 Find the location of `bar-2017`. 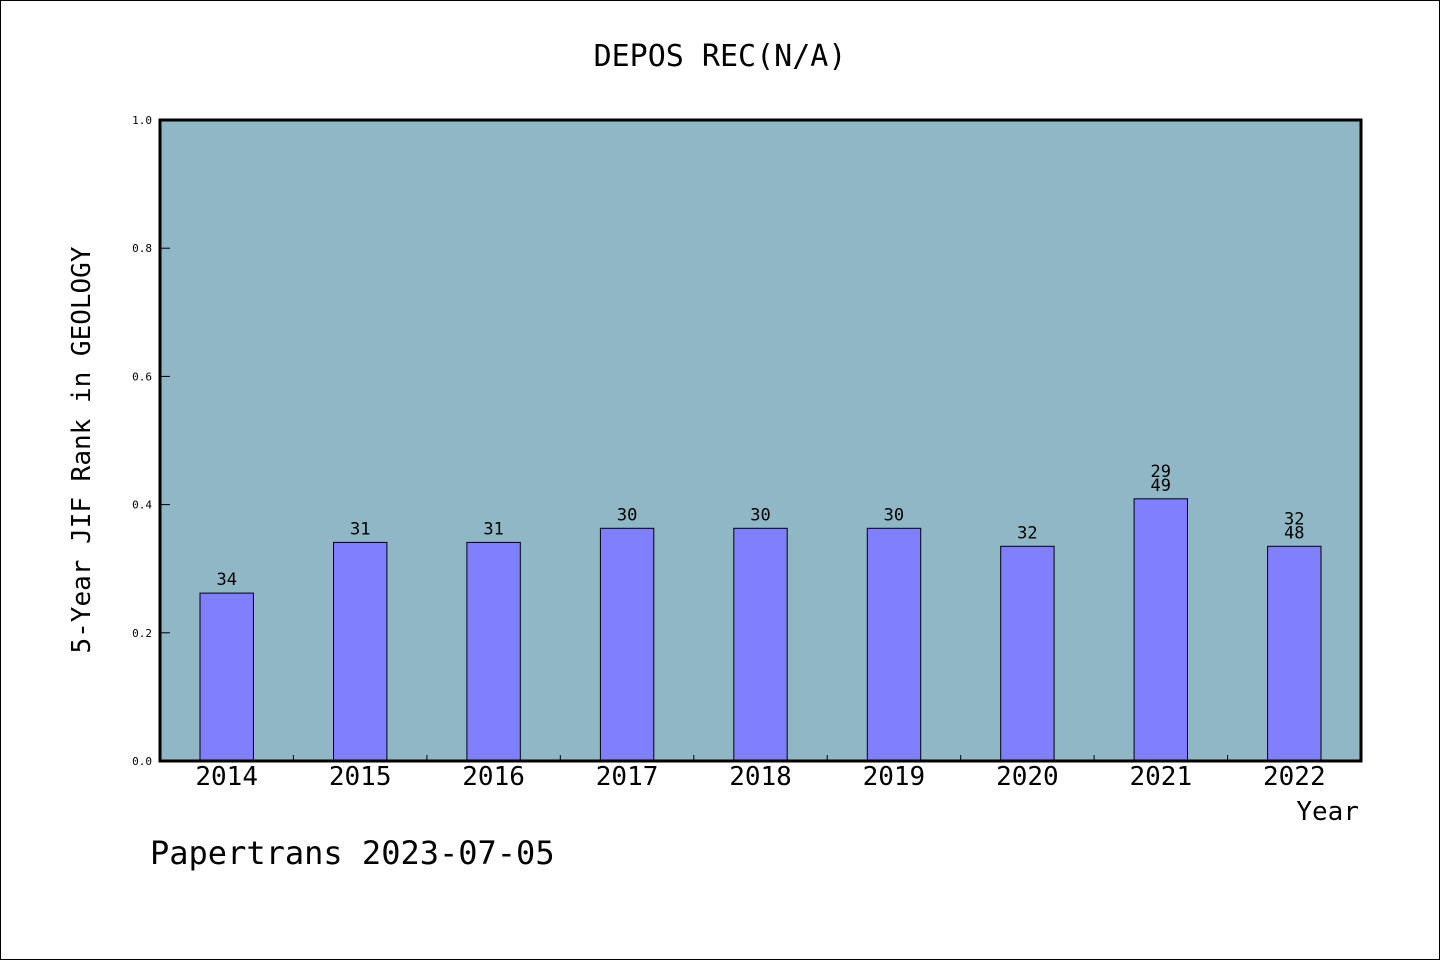

bar-2017 is located at coordinates (627, 644).